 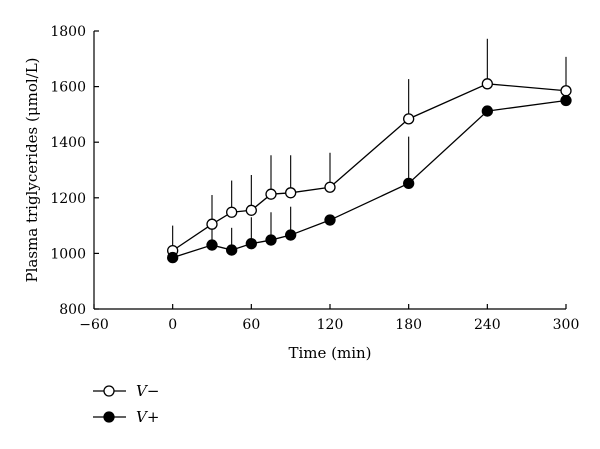 I want to click on x-axis-label: Time (min), so click(x=329, y=353).